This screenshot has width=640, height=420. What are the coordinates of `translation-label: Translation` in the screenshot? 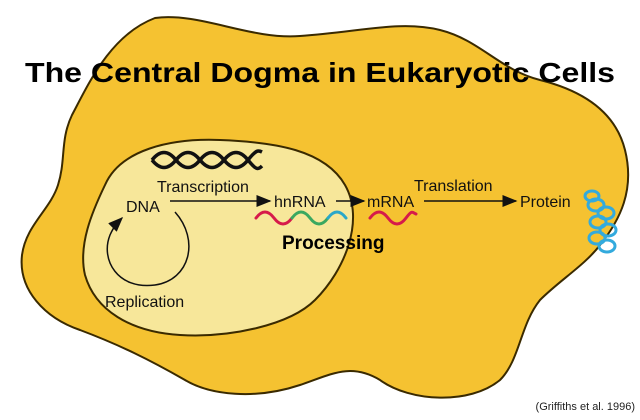 It's located at (453, 186).